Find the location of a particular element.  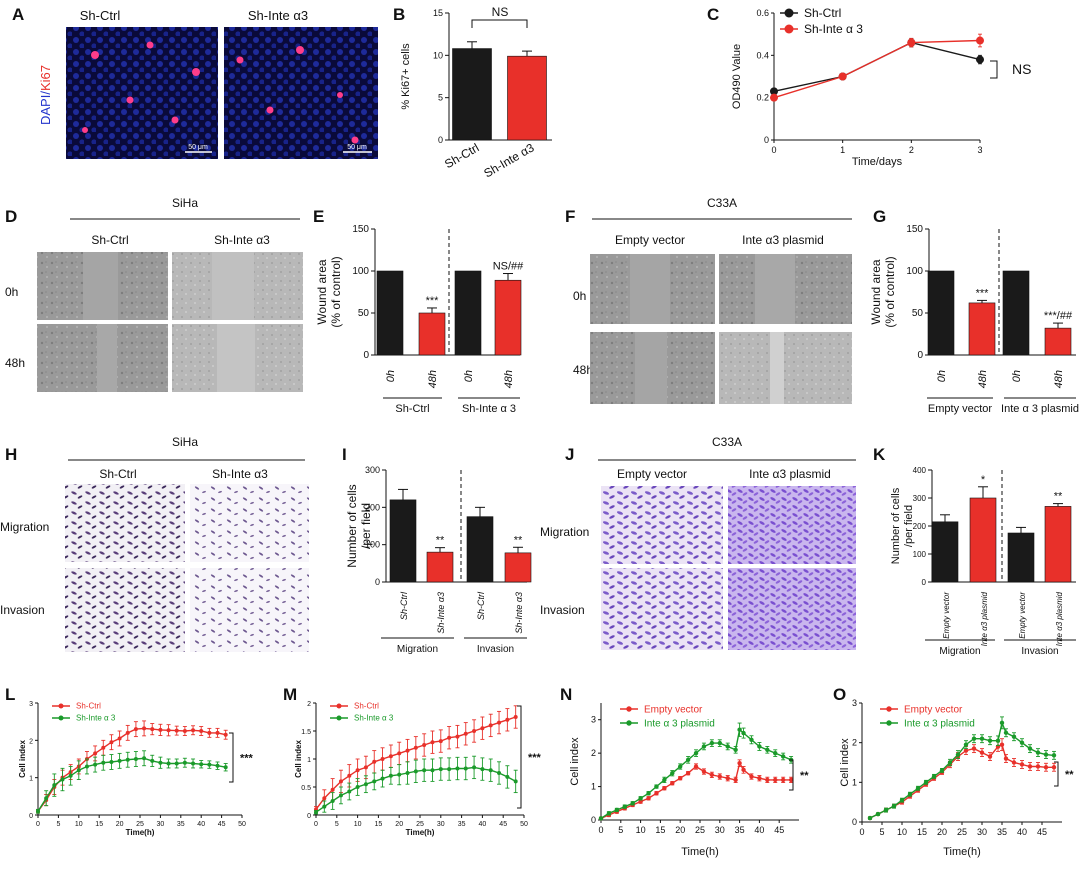

panel-label-c: C is located at coordinates (713, 14).